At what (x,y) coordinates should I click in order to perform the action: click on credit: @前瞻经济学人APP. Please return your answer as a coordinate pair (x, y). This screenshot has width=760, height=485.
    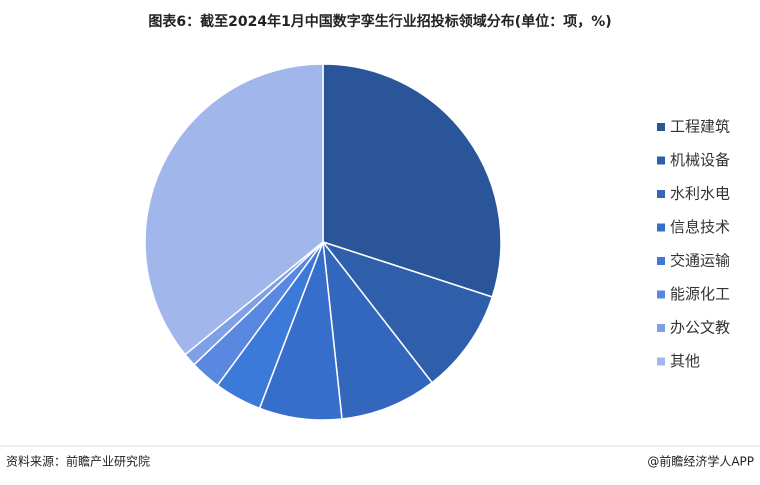
    Looking at the image, I should click on (700, 461).